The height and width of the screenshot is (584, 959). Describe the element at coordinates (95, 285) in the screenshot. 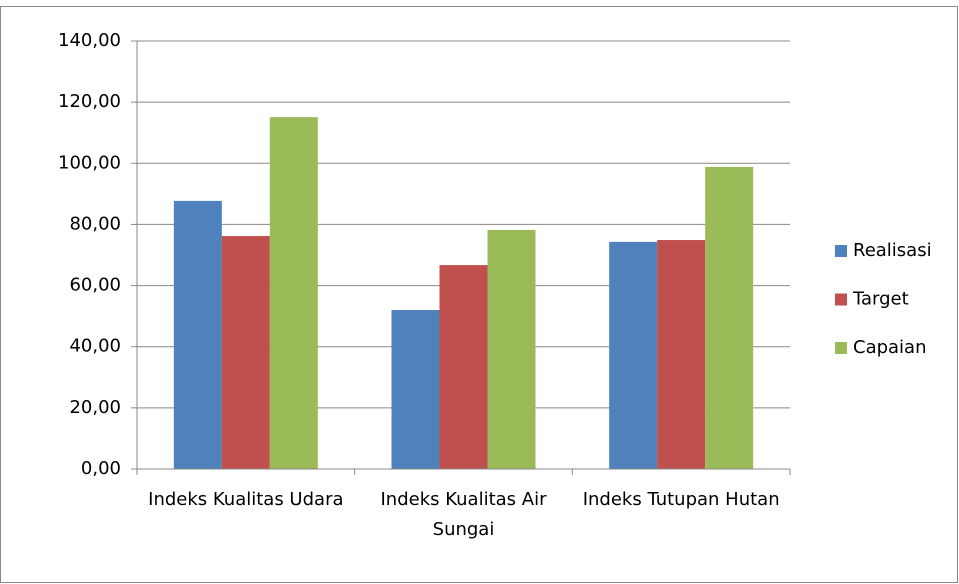

I see `y-tick-label: 60,00` at that location.